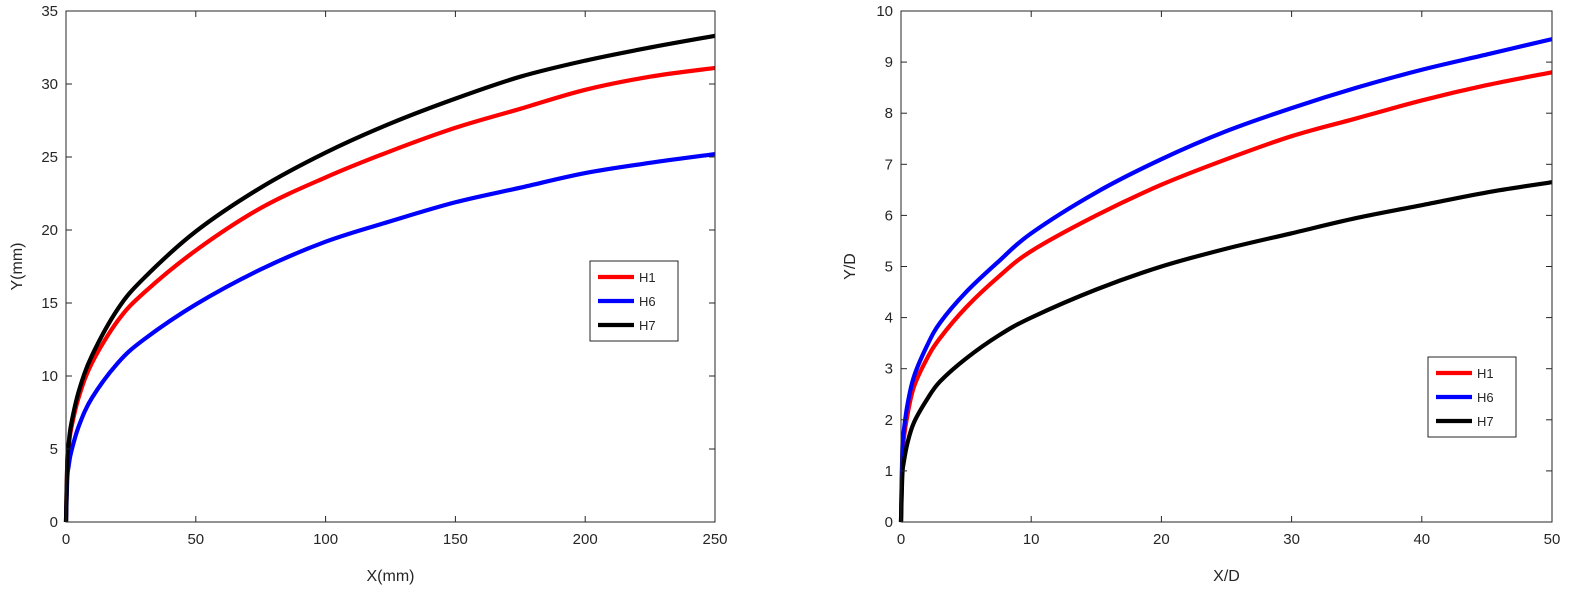 Image resolution: width=1585 pixels, height=597 pixels. Describe the element at coordinates (49, 84) in the screenshot. I see `y-tick-label: 30` at that location.